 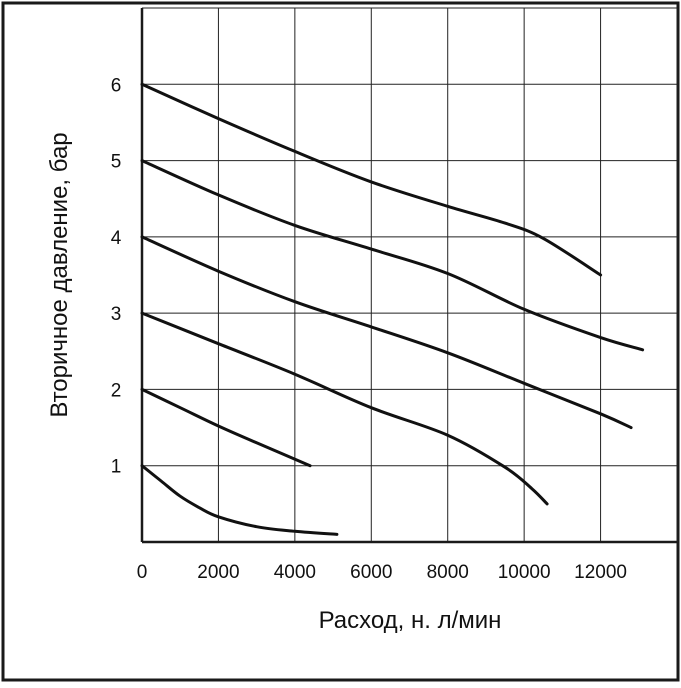 I want to click on x-tick-label: 4000, so click(x=295, y=572).